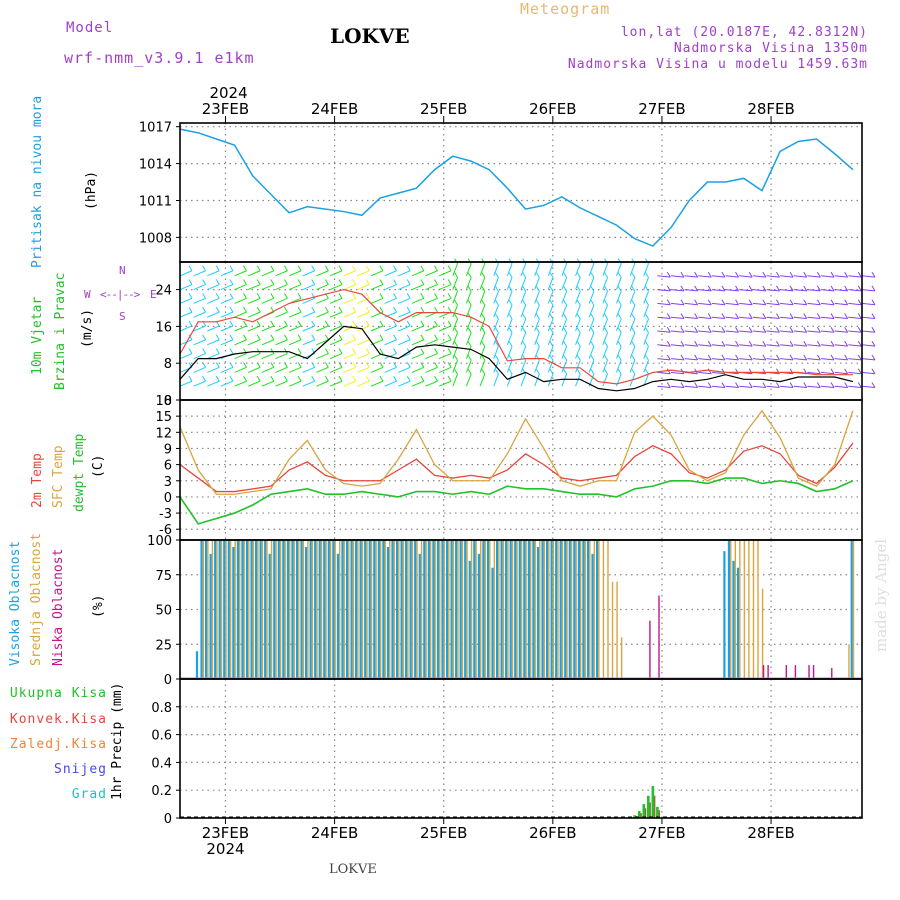  I want to click on model-label: Model, so click(90, 28).